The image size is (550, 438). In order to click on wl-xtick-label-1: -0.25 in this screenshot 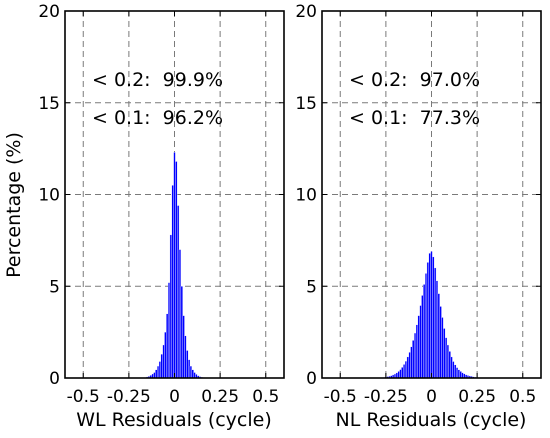, I will do `click(129, 397)`.